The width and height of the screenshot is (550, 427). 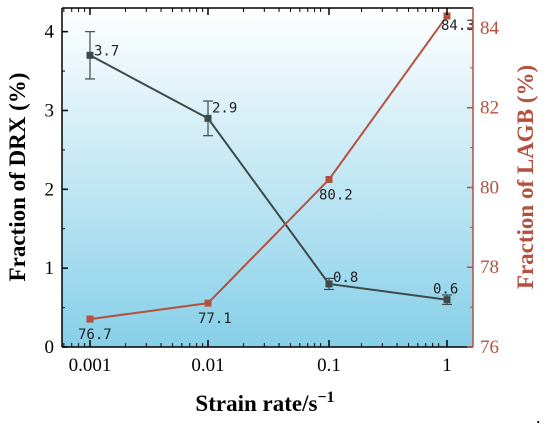 I want to click on y-axis-title-left: Fraction of DRX (%), so click(x=17, y=177).